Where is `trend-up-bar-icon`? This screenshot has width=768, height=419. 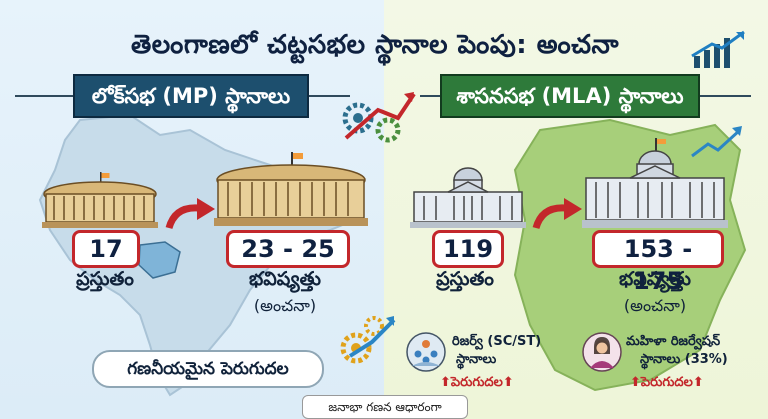
trend-up-bar-icon is located at coordinates (718, 49).